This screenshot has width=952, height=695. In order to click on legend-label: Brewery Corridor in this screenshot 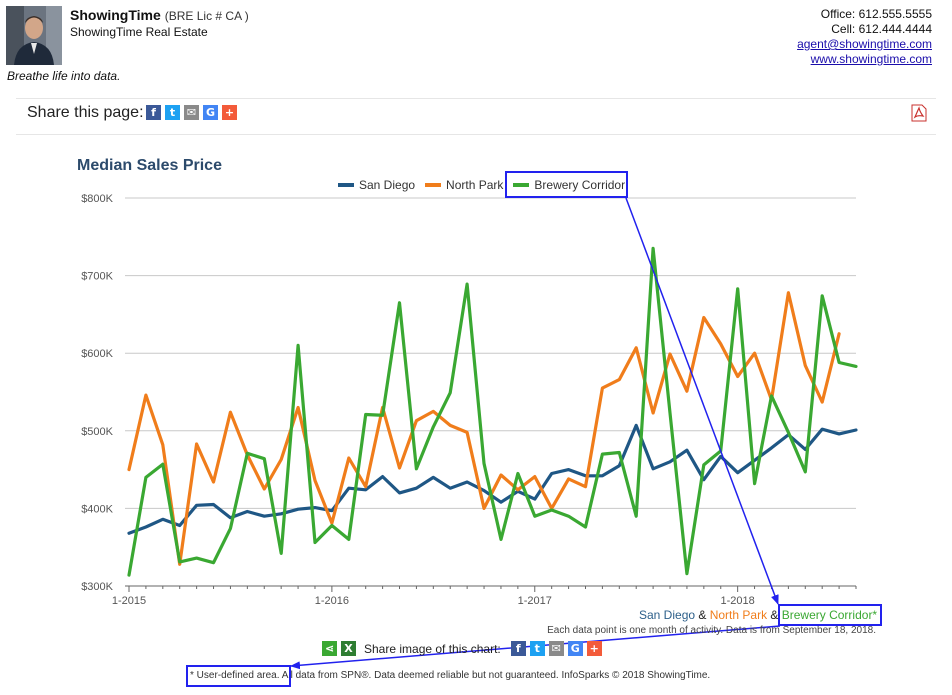, I will do `click(580, 185)`.